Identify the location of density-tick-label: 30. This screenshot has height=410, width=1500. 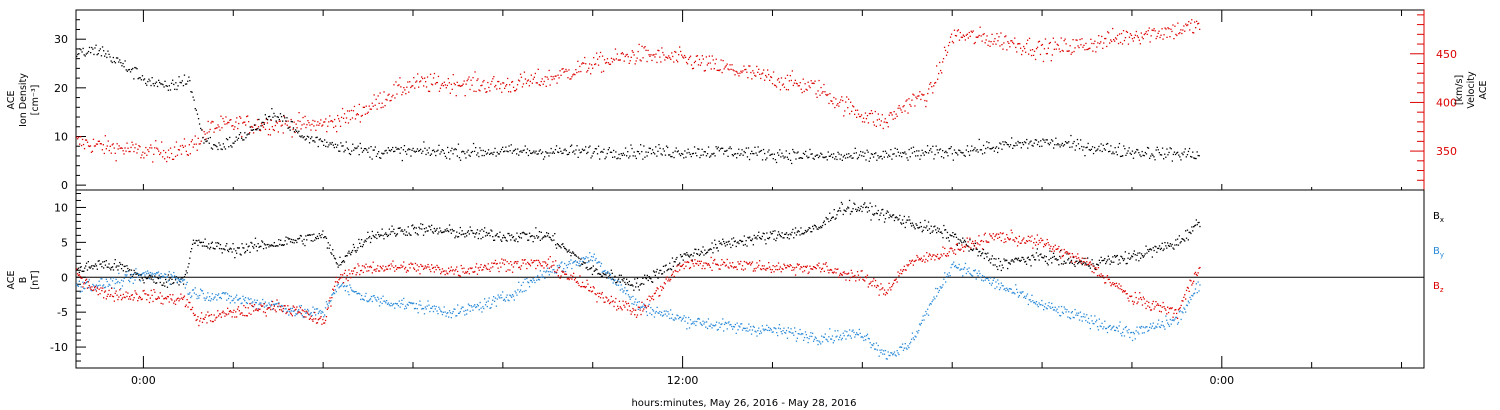
(61, 39).